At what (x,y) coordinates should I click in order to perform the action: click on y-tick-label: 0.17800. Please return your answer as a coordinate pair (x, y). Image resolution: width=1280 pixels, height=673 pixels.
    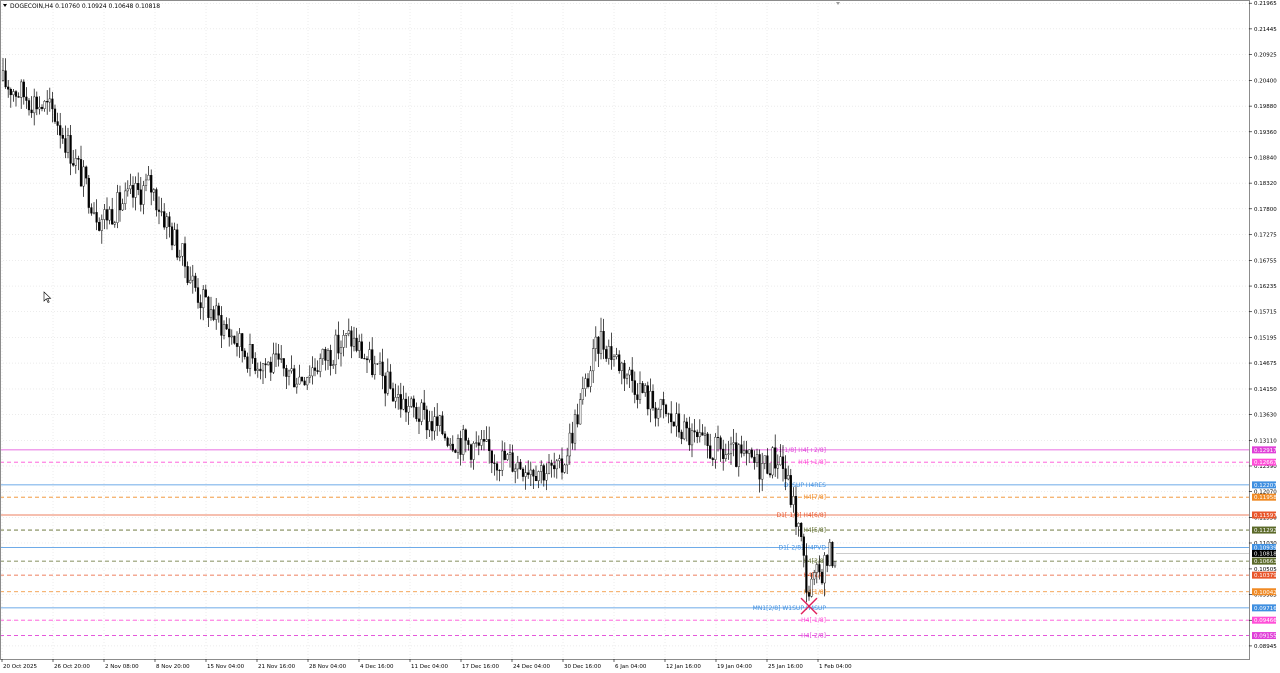
    Looking at the image, I should click on (1265, 210).